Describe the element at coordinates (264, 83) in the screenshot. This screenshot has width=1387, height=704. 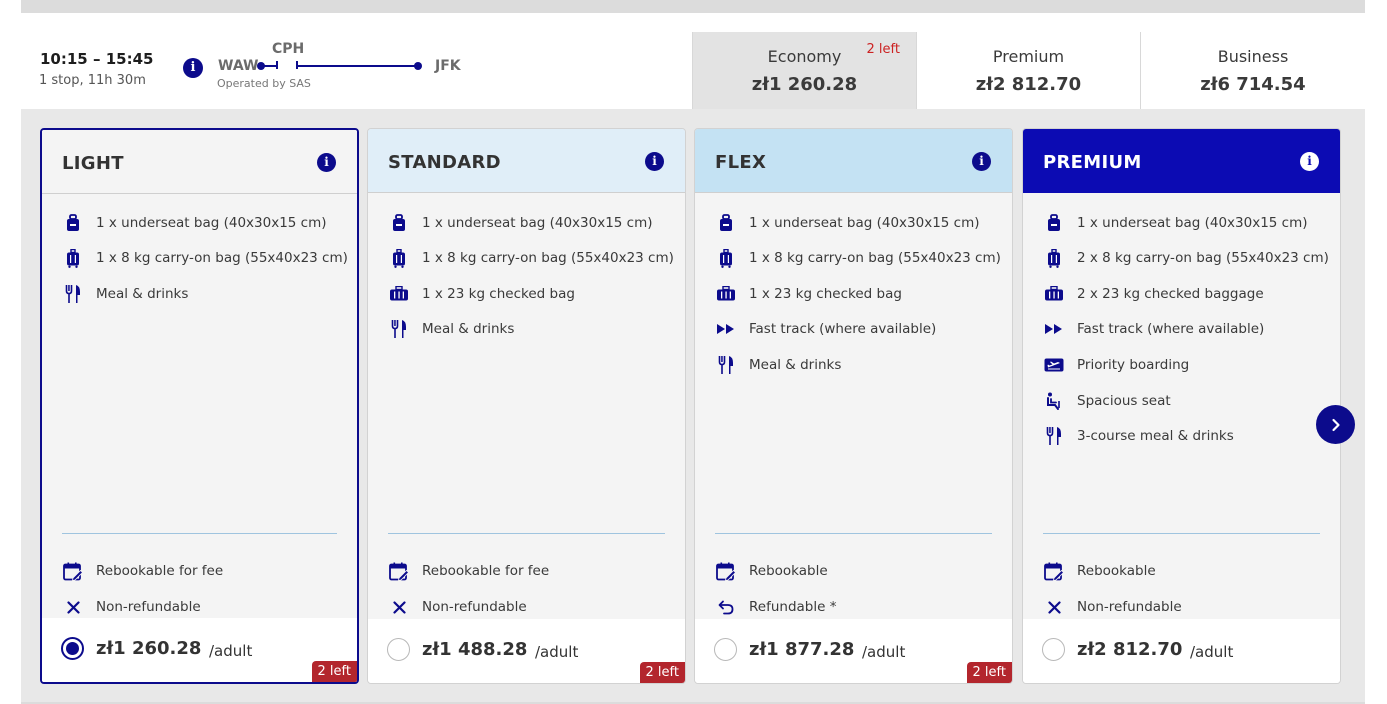
I see `operated-by: Operated by SAS` at that location.